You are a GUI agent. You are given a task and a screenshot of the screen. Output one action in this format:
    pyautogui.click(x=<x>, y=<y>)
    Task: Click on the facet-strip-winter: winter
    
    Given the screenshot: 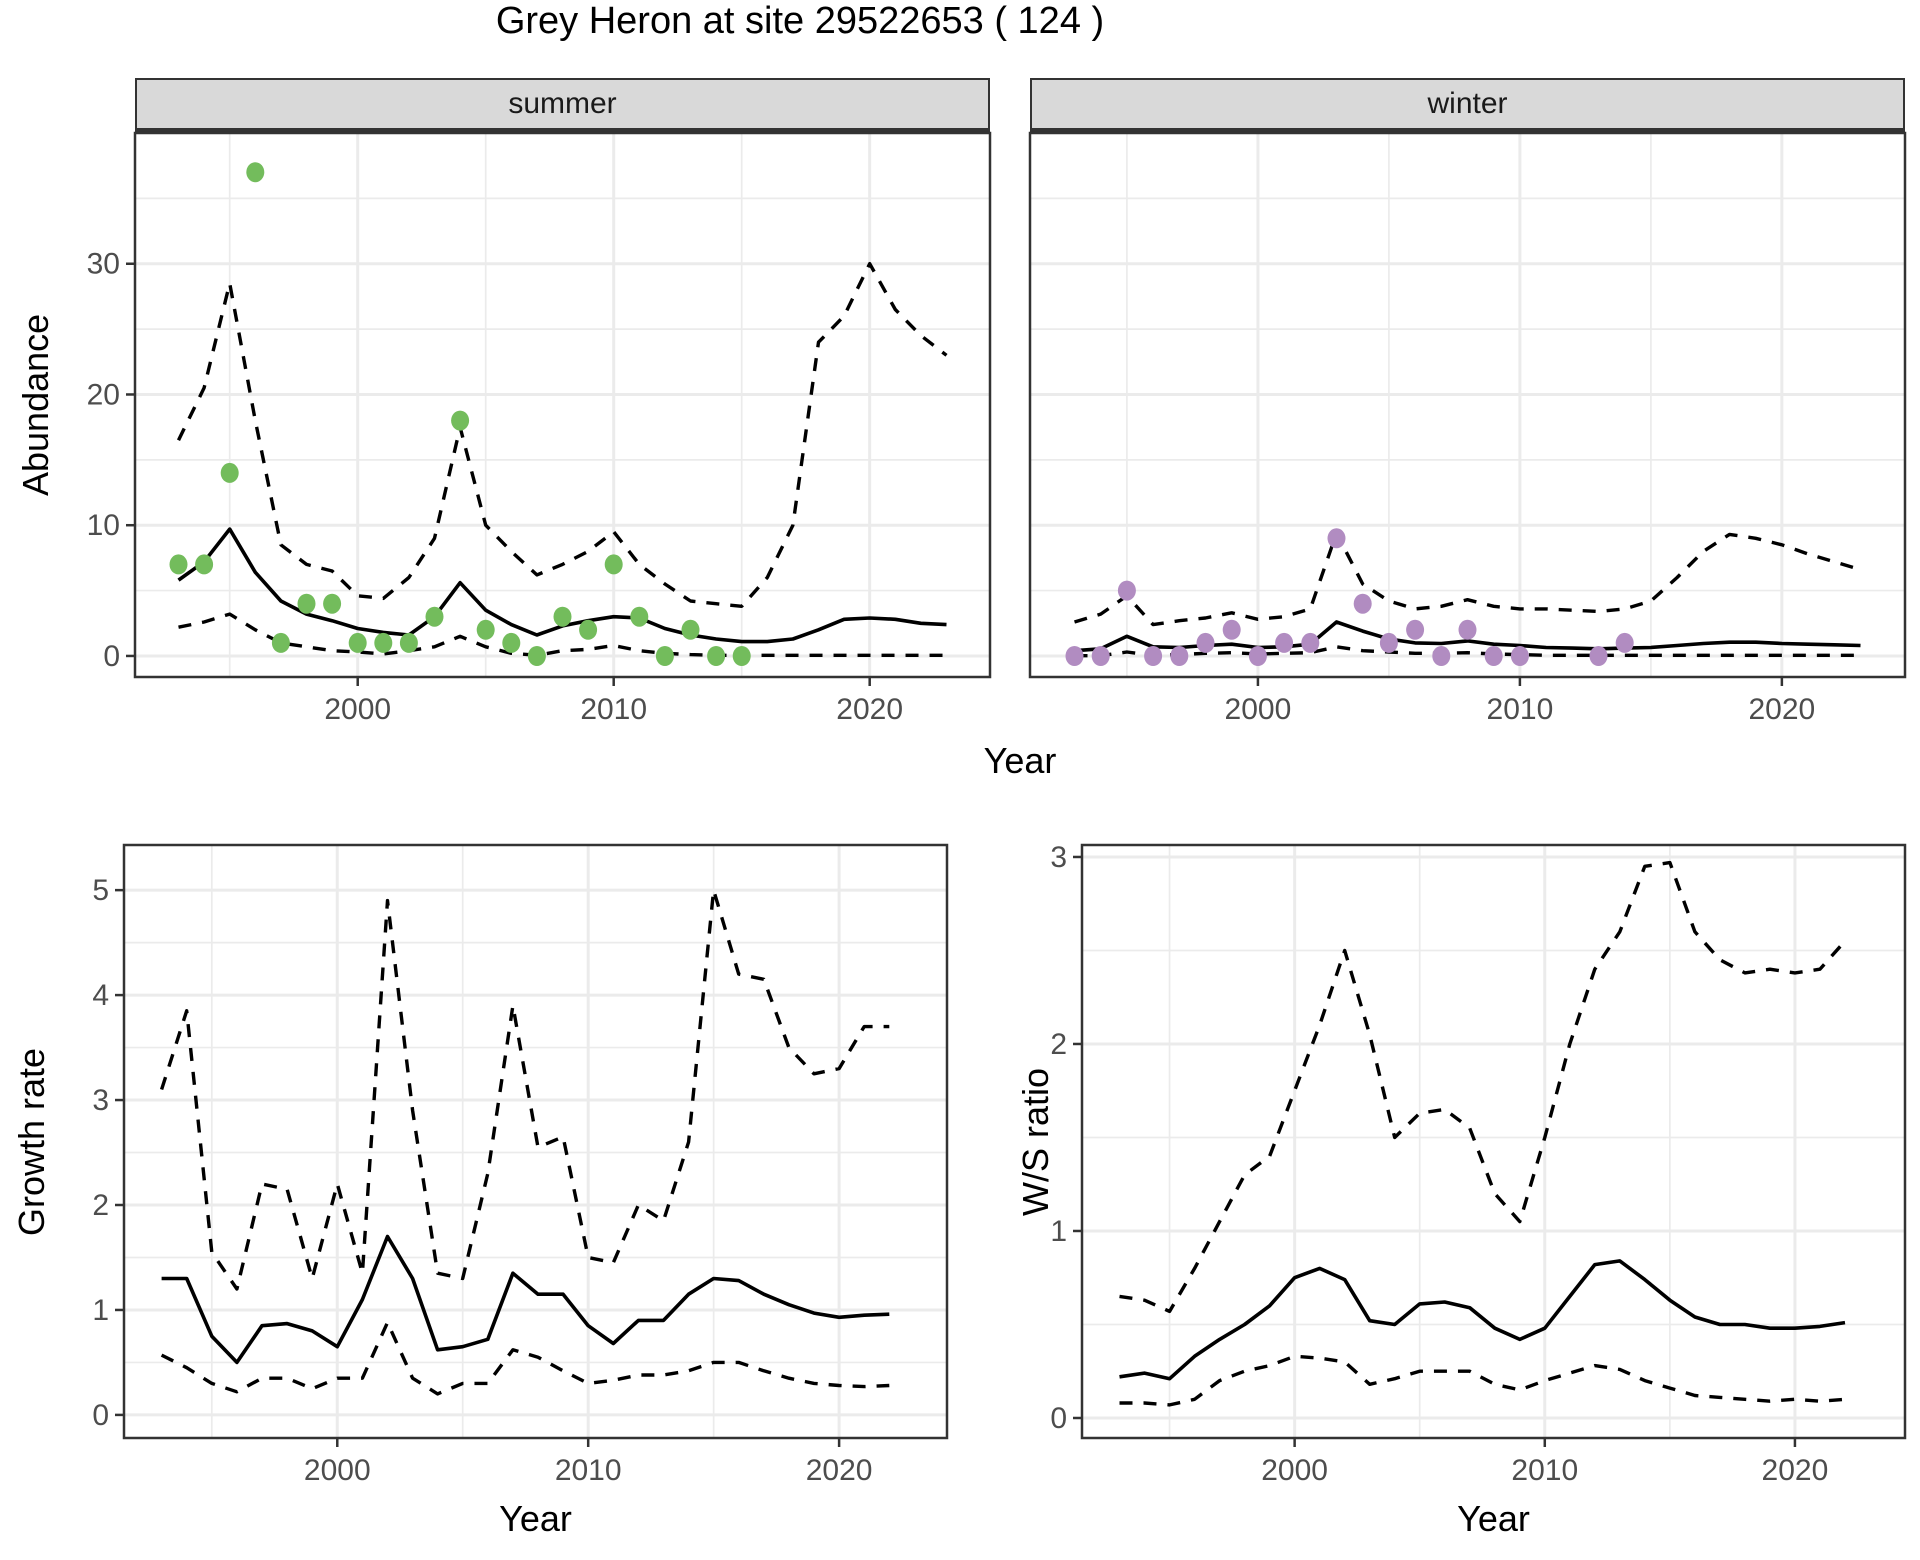 What is the action you would take?
    pyautogui.click(x=1467, y=105)
    